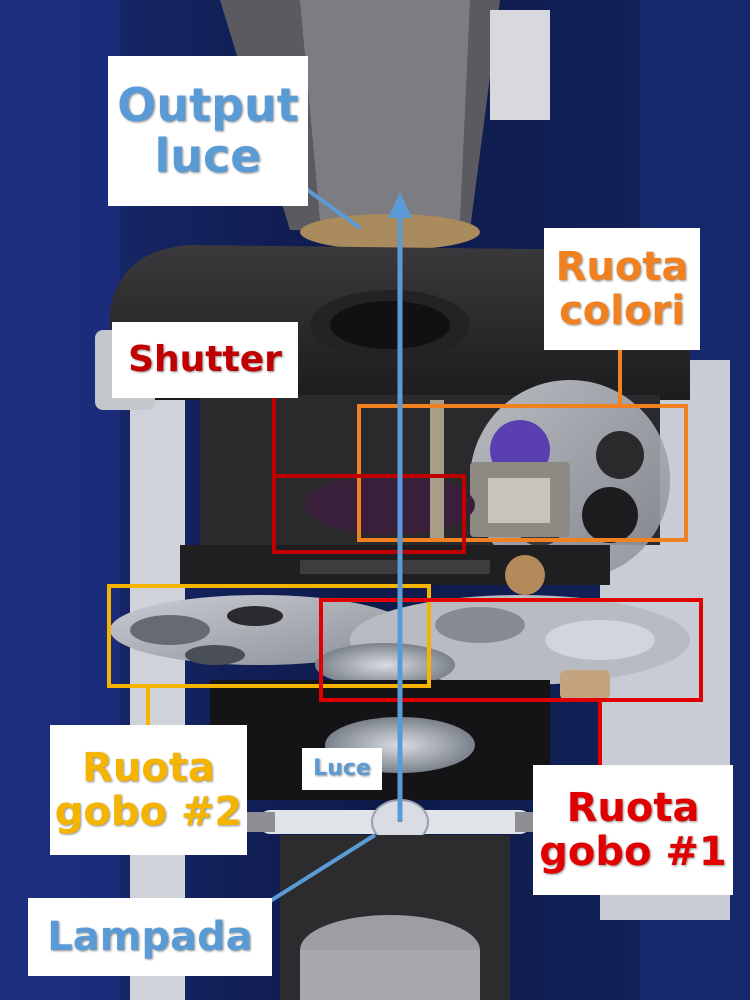 The height and width of the screenshot is (1000, 750). What do you see at coordinates (522, 473) in the screenshot?
I see `ruota-colori-box` at bounding box center [522, 473].